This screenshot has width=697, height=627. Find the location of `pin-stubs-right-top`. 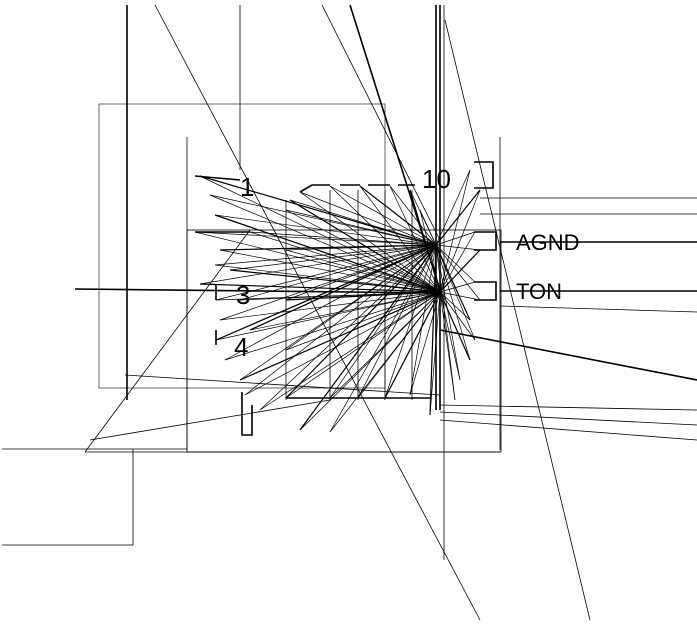

pin-stubs-right-top is located at coordinates (484, 175).